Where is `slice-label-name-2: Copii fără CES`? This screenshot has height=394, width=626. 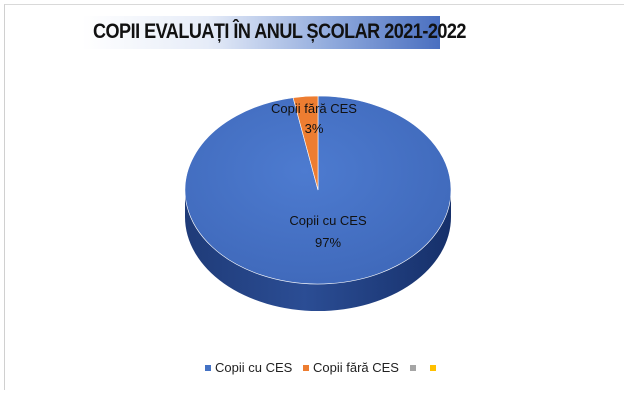 slice-label-name-2: Copii fără CES is located at coordinates (314, 108).